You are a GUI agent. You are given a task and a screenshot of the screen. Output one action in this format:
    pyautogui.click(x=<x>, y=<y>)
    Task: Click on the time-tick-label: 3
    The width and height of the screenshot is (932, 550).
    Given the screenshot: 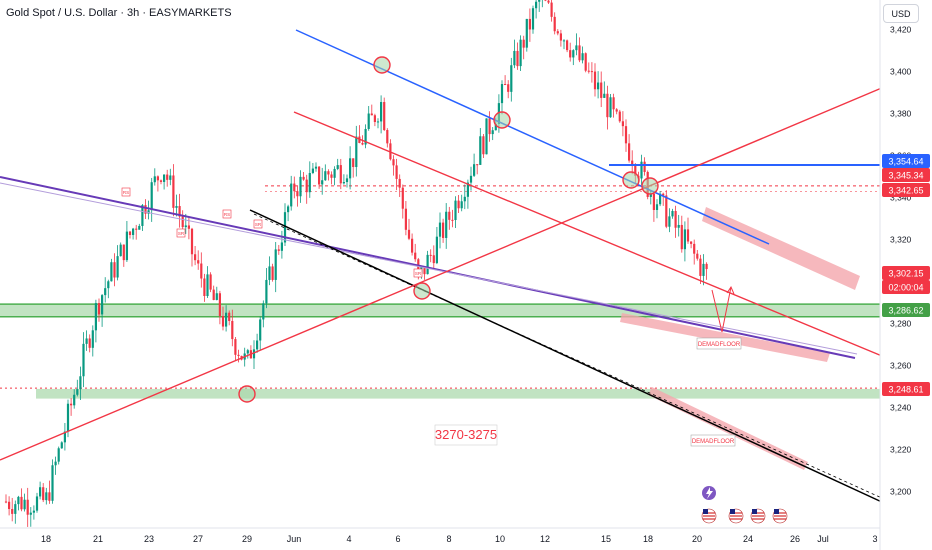 What is the action you would take?
    pyautogui.click(x=874, y=539)
    